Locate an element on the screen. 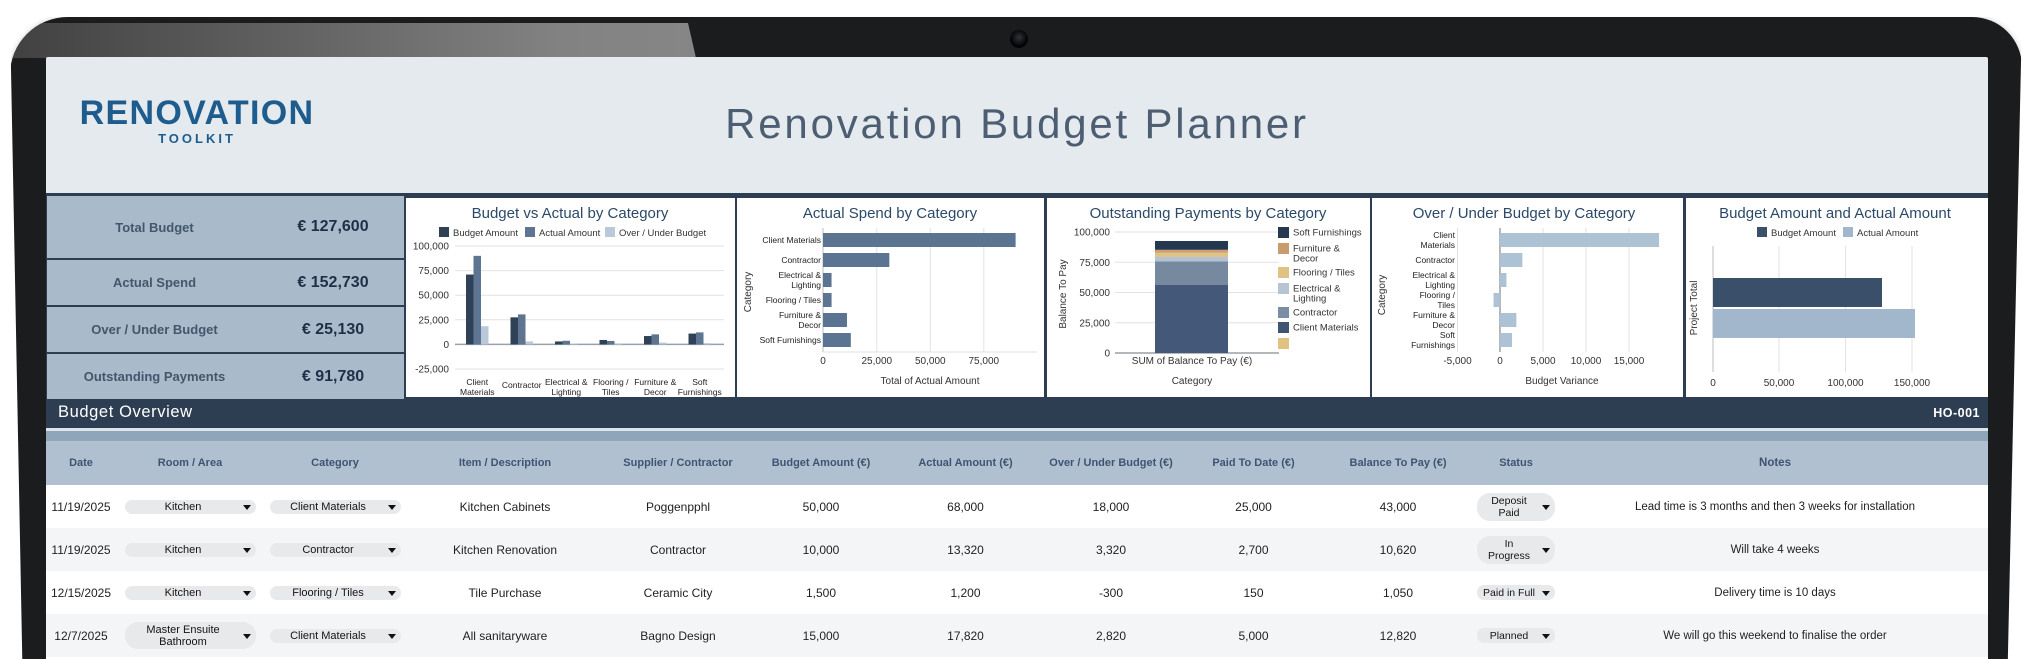  svg-text:Over / Under Budget by Categor: Over / Under Budget by Category is located at coordinates (1524, 213).